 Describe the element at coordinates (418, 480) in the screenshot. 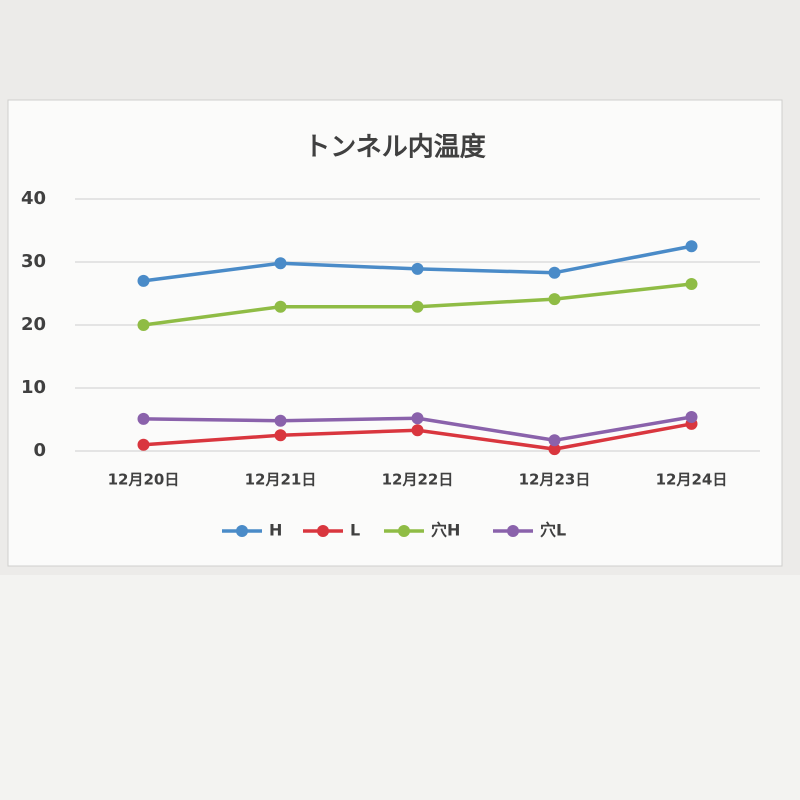

I see `x-tick-label: 12月22日` at that location.